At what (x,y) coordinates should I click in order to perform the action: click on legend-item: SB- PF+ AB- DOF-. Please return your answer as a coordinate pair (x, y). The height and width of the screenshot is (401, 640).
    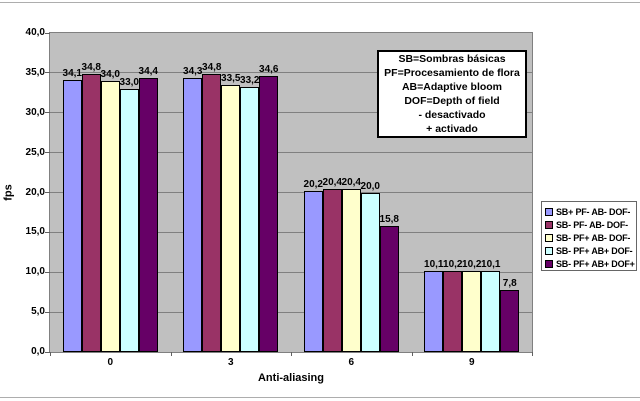
    Looking at the image, I should click on (590, 237).